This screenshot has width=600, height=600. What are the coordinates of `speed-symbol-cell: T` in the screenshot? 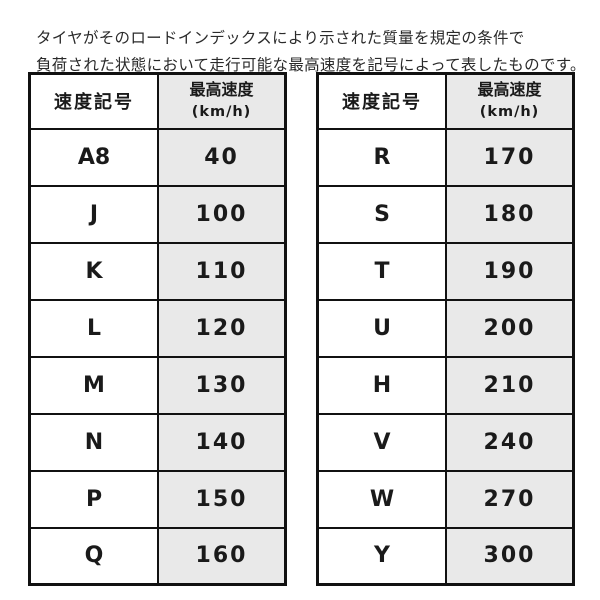 It's located at (381, 271).